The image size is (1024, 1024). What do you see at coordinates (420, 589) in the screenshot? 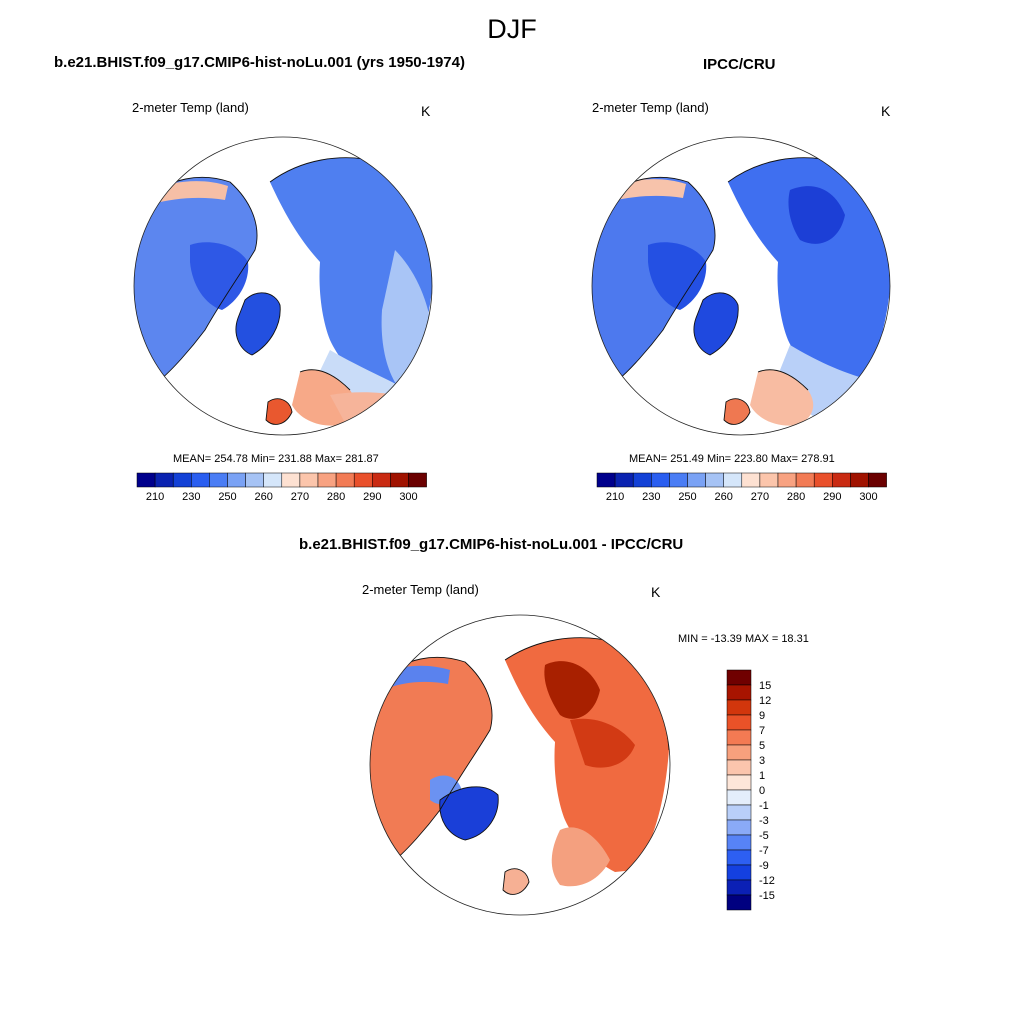
I see `diff-variable-label: 2-meter Temp (land)` at bounding box center [420, 589].